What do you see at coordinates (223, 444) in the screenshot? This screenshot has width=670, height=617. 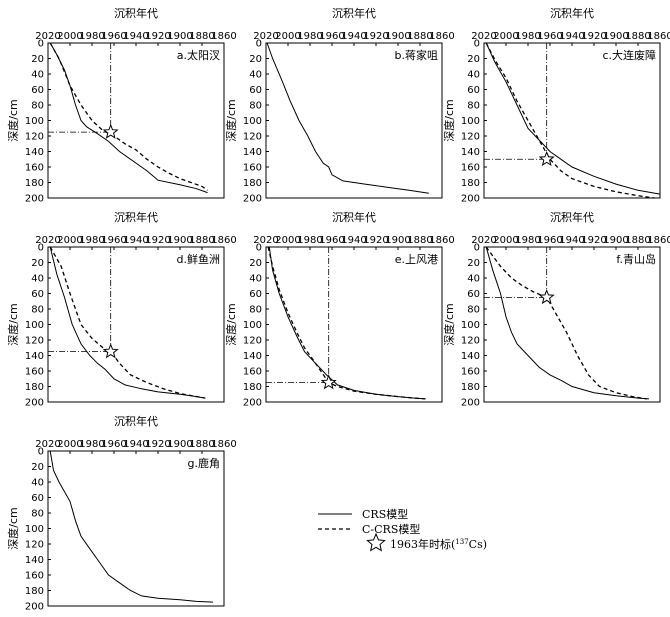 I see `chart-7-xtick-label-8: 1860` at bounding box center [223, 444].